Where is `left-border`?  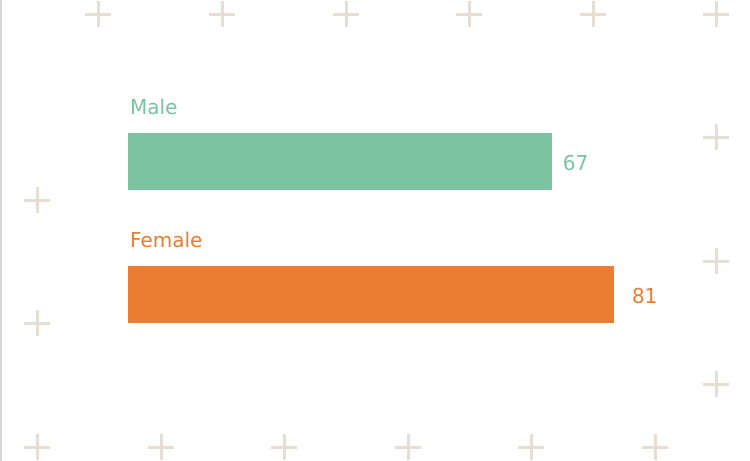 left-border is located at coordinates (1, 230).